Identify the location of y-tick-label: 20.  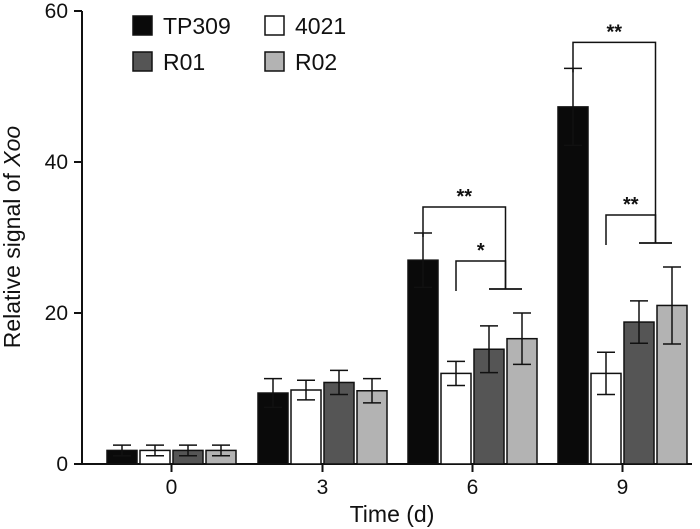
(56, 313).